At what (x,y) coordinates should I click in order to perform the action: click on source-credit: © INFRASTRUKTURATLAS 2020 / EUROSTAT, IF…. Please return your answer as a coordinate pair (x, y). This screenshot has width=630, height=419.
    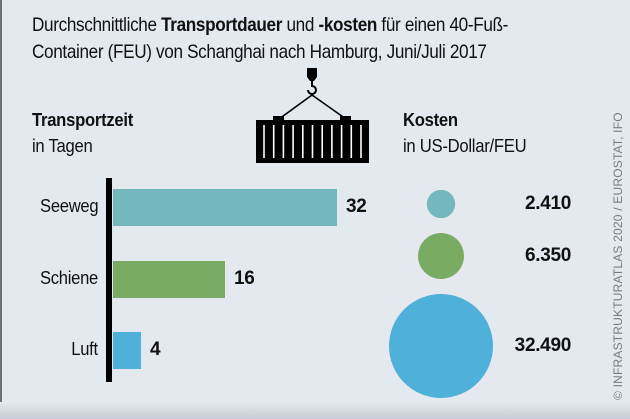
    Looking at the image, I should click on (618, 256).